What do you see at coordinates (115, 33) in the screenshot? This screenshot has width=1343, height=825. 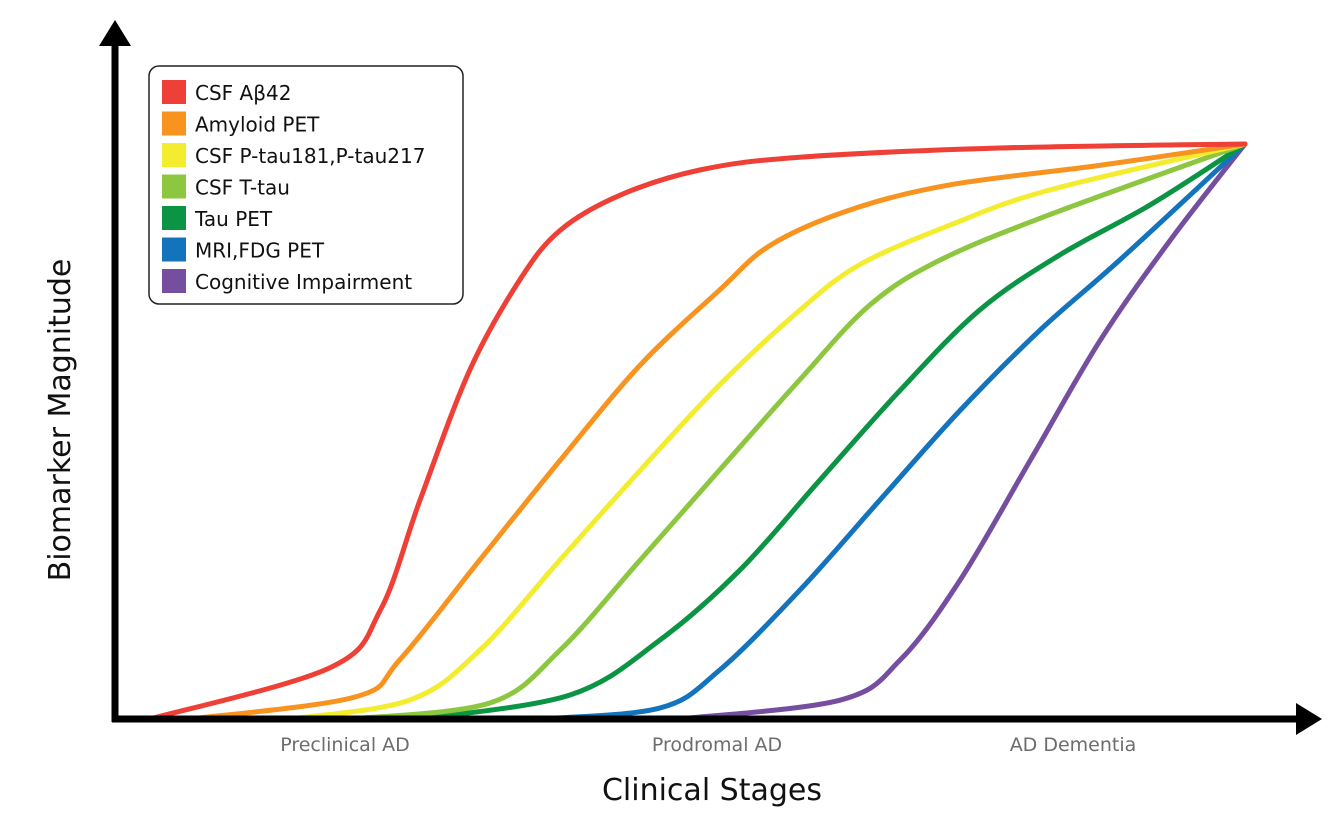 I see `y-axis-arrow-icon` at bounding box center [115, 33].